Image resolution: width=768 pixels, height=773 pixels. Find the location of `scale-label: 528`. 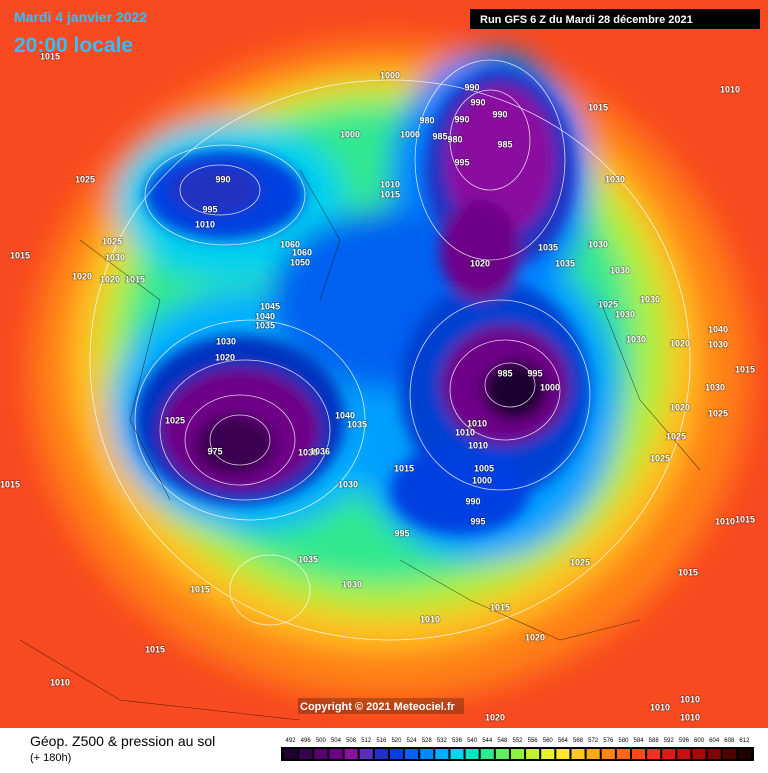

scale-label: 528 is located at coordinates (427, 741).